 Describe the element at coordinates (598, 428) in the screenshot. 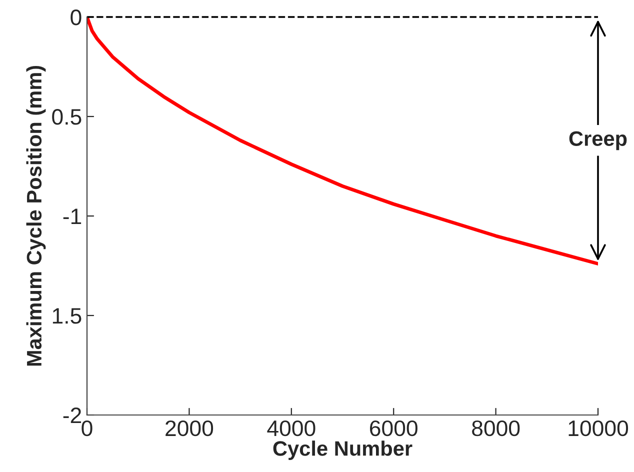

I see `x-tick-label: 10000` at that location.